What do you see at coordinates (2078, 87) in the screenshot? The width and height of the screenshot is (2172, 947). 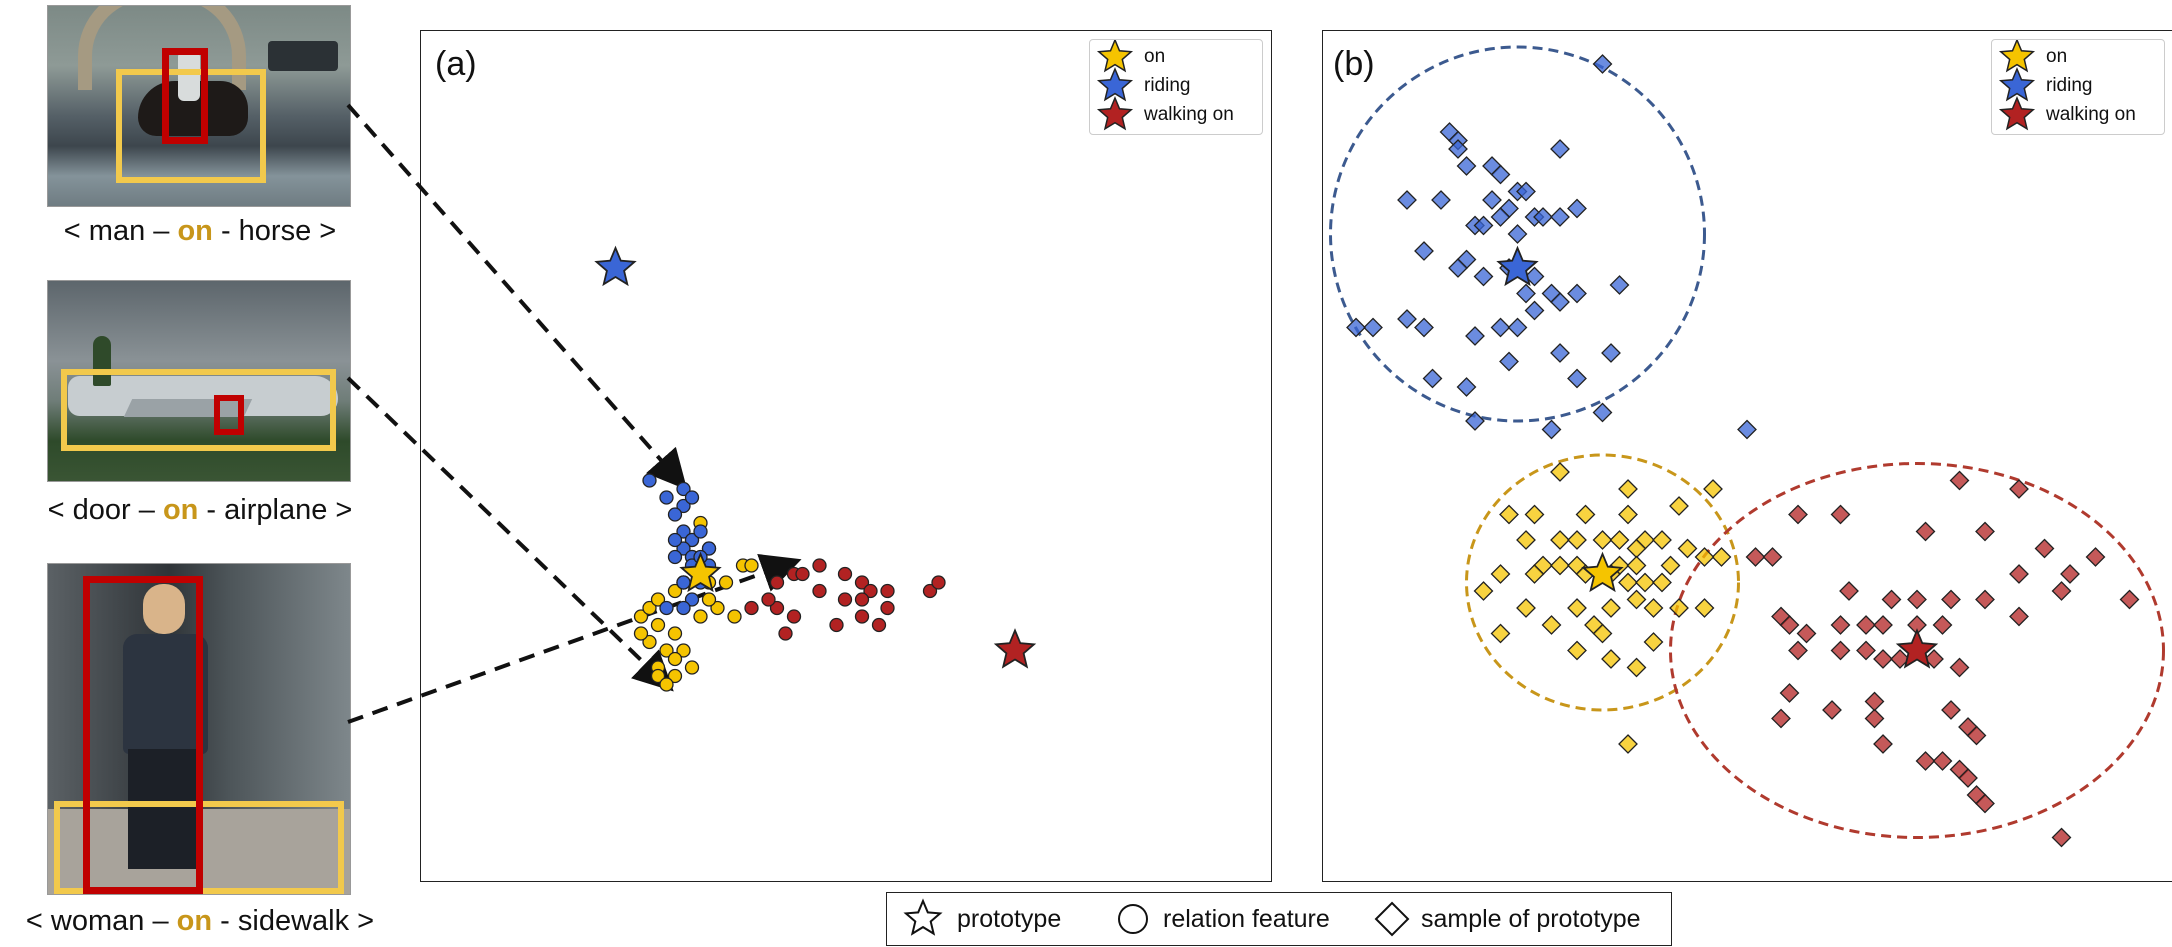 I see `panel-b-legend: on riding walking on` at bounding box center [2078, 87].